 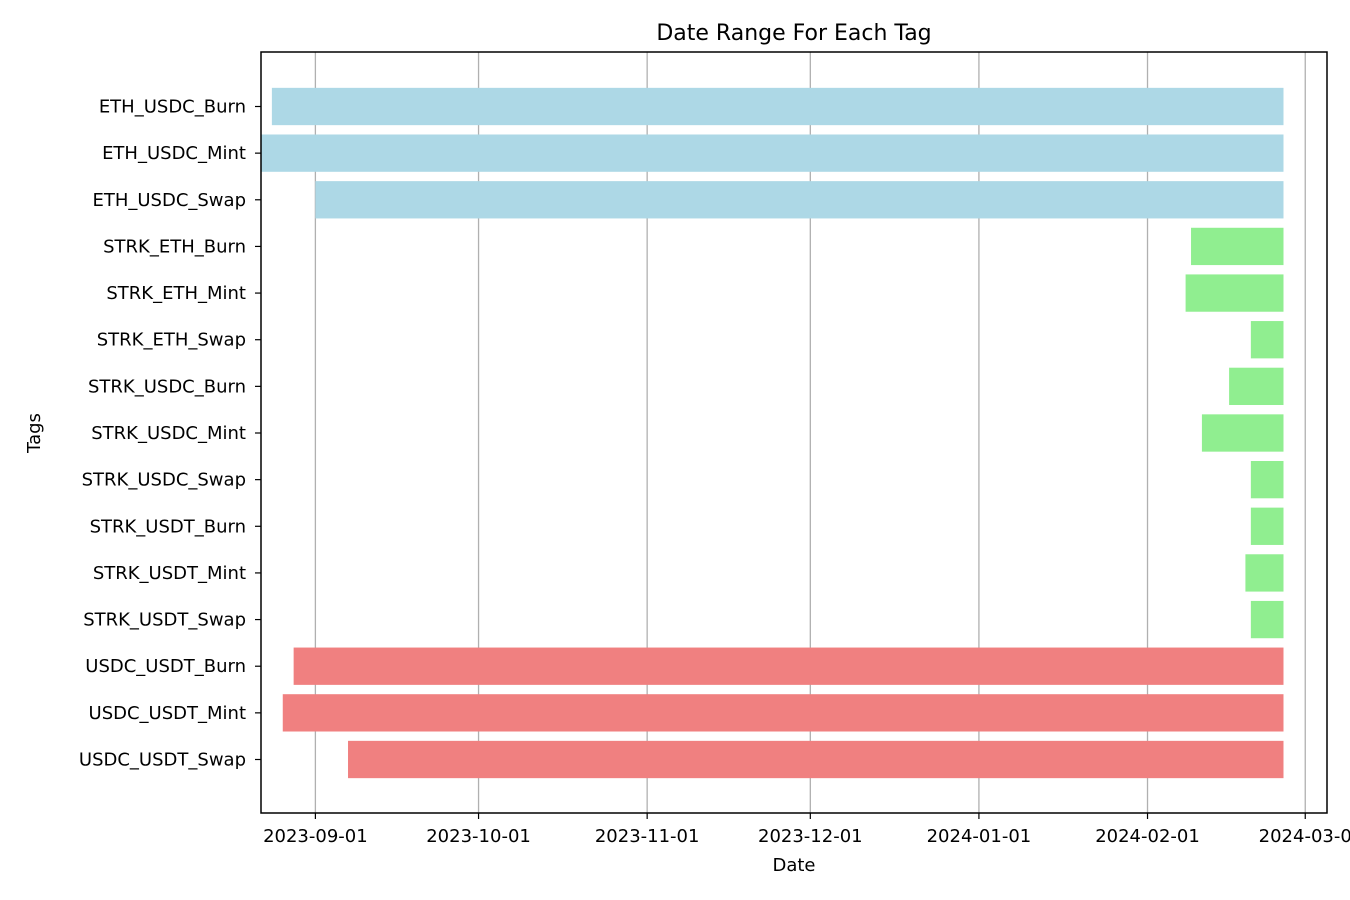 I want to click on y-tick-label: STRK_USDT_Burn, so click(x=168, y=526).